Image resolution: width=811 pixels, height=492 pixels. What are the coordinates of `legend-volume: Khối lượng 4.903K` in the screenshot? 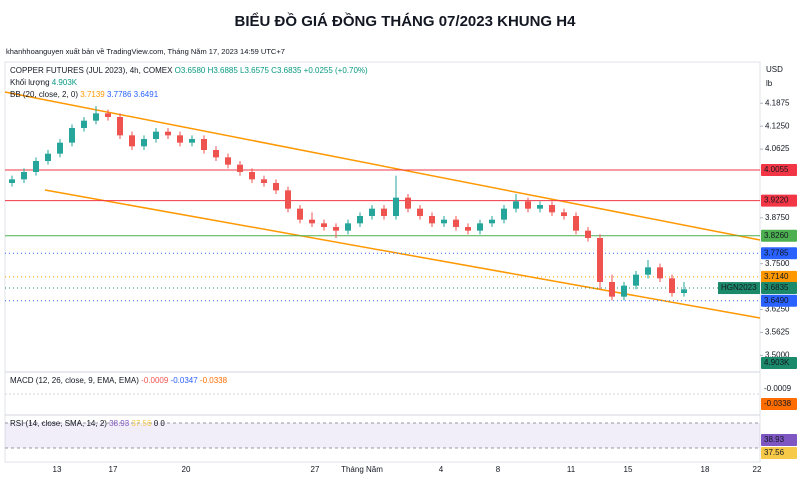 It's located at (44, 82).